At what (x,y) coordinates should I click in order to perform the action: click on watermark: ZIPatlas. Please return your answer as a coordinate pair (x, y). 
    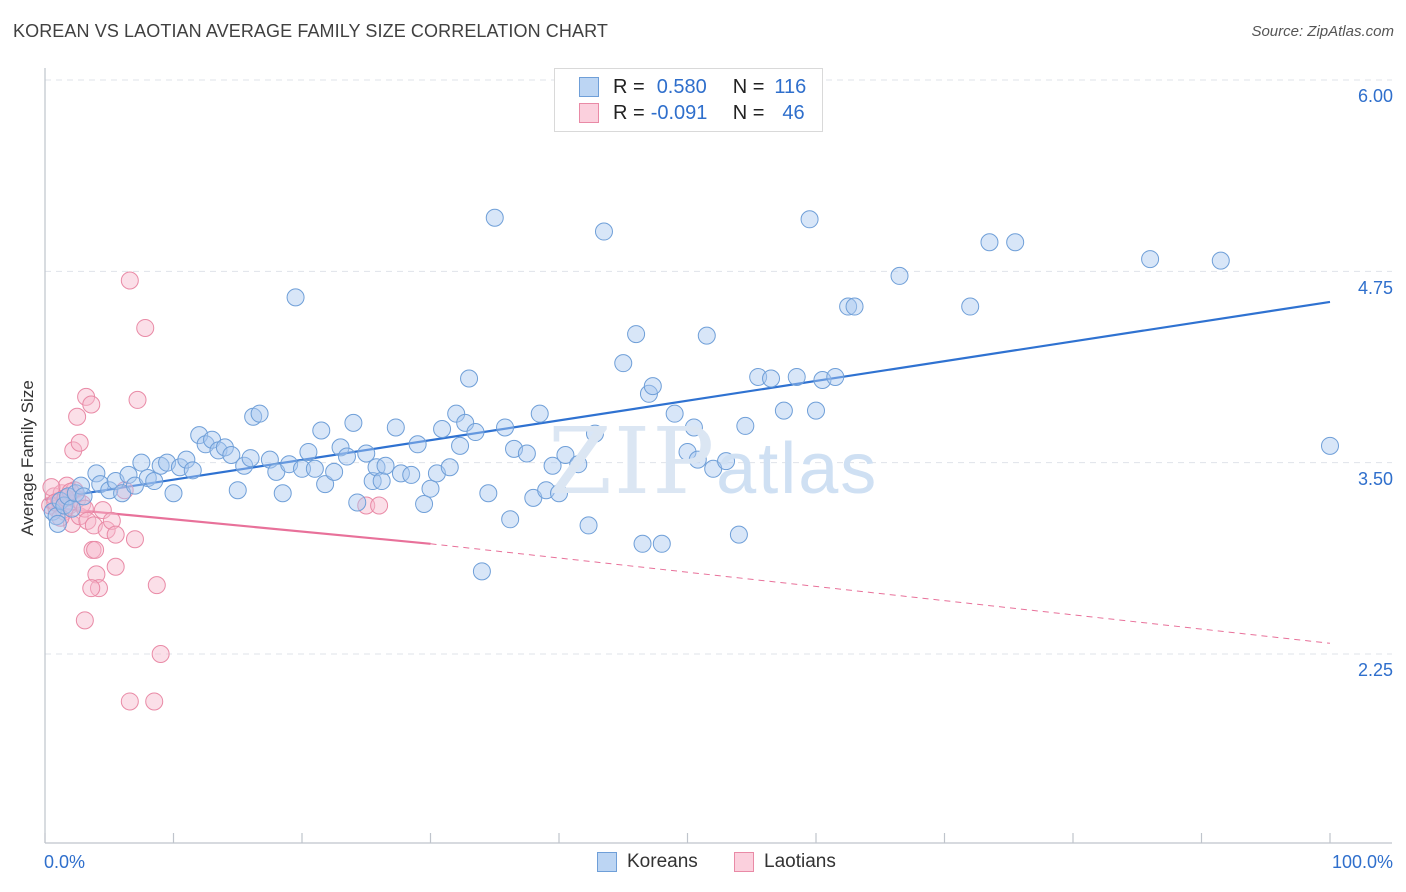
    Looking at the image, I should click on (713, 461).